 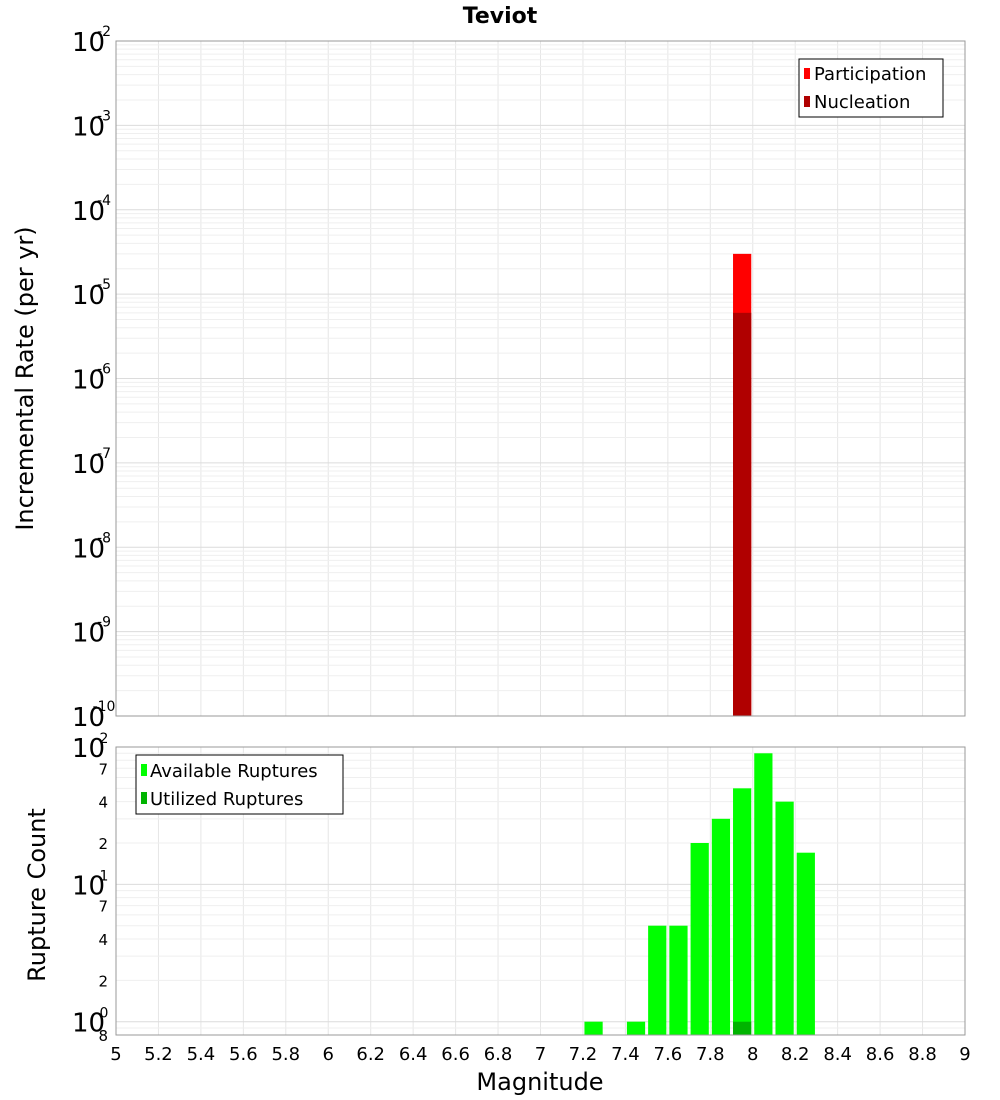 I want to click on x-tick-label: 9, so click(x=964, y=1054).